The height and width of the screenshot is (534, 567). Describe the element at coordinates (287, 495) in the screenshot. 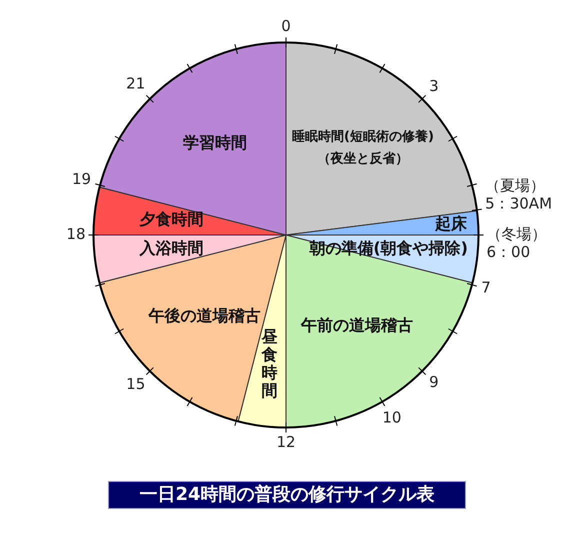

I see `text: 一日24時間の普段の修行サイクル表` at that location.